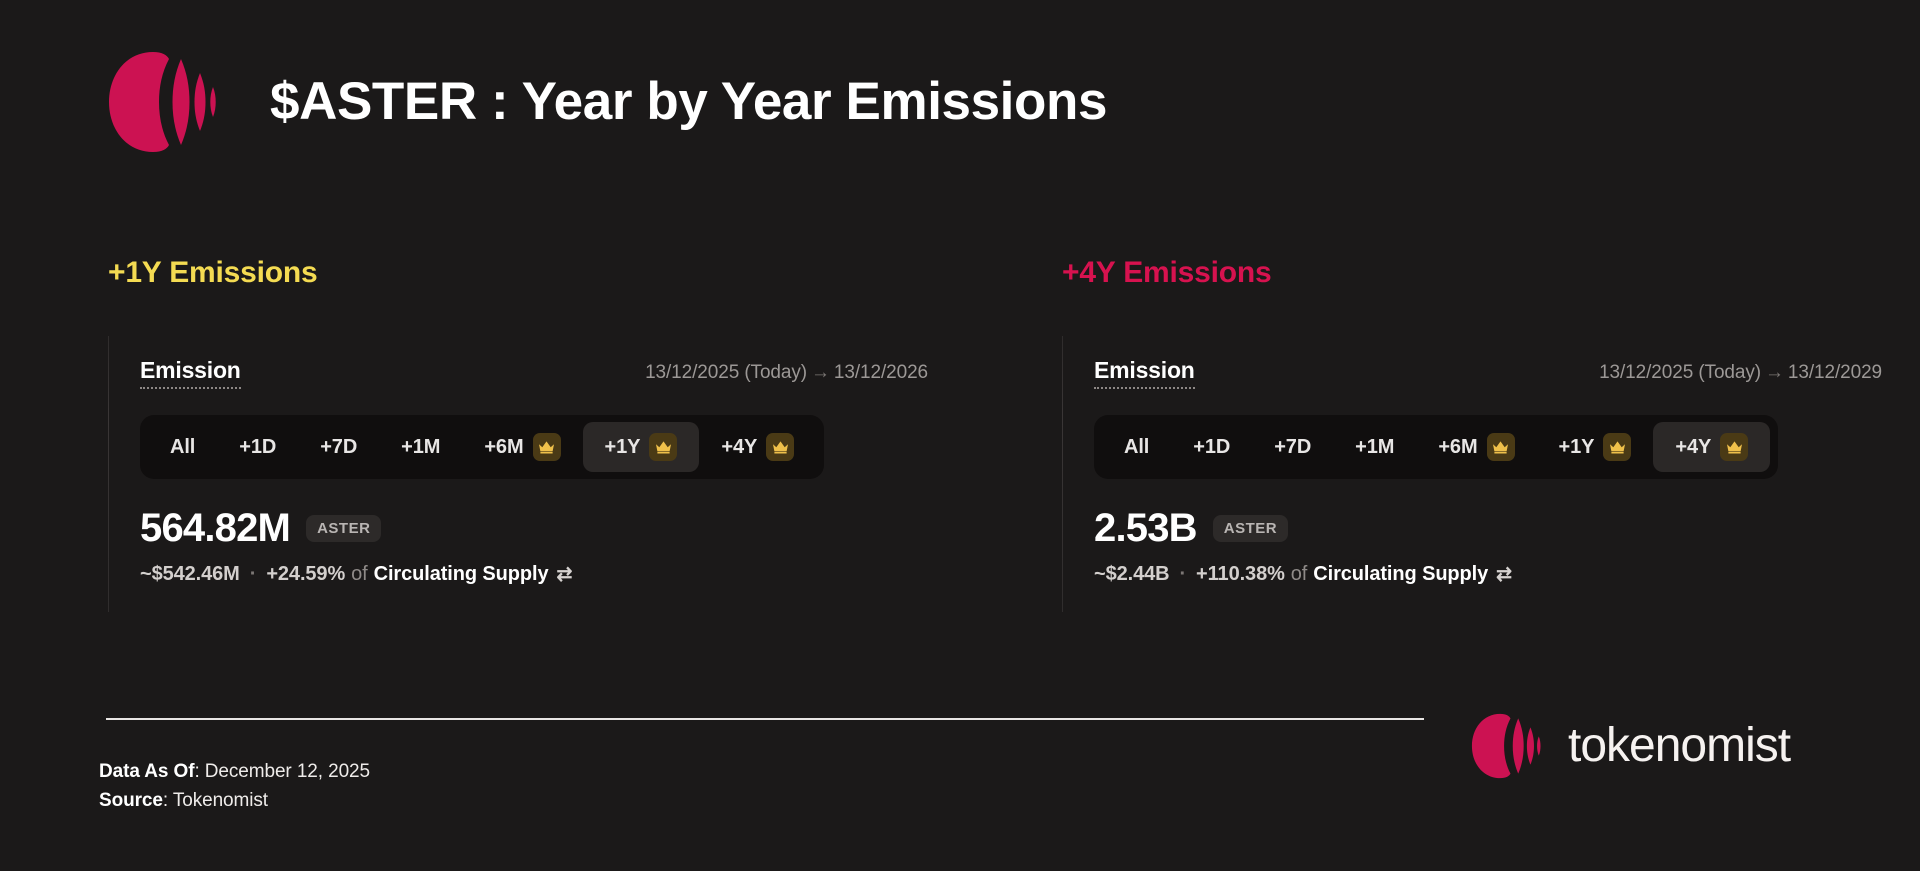 Image resolution: width=1920 pixels, height=871 pixels. I want to click on footer-brand: tokenomist, so click(1630, 746).